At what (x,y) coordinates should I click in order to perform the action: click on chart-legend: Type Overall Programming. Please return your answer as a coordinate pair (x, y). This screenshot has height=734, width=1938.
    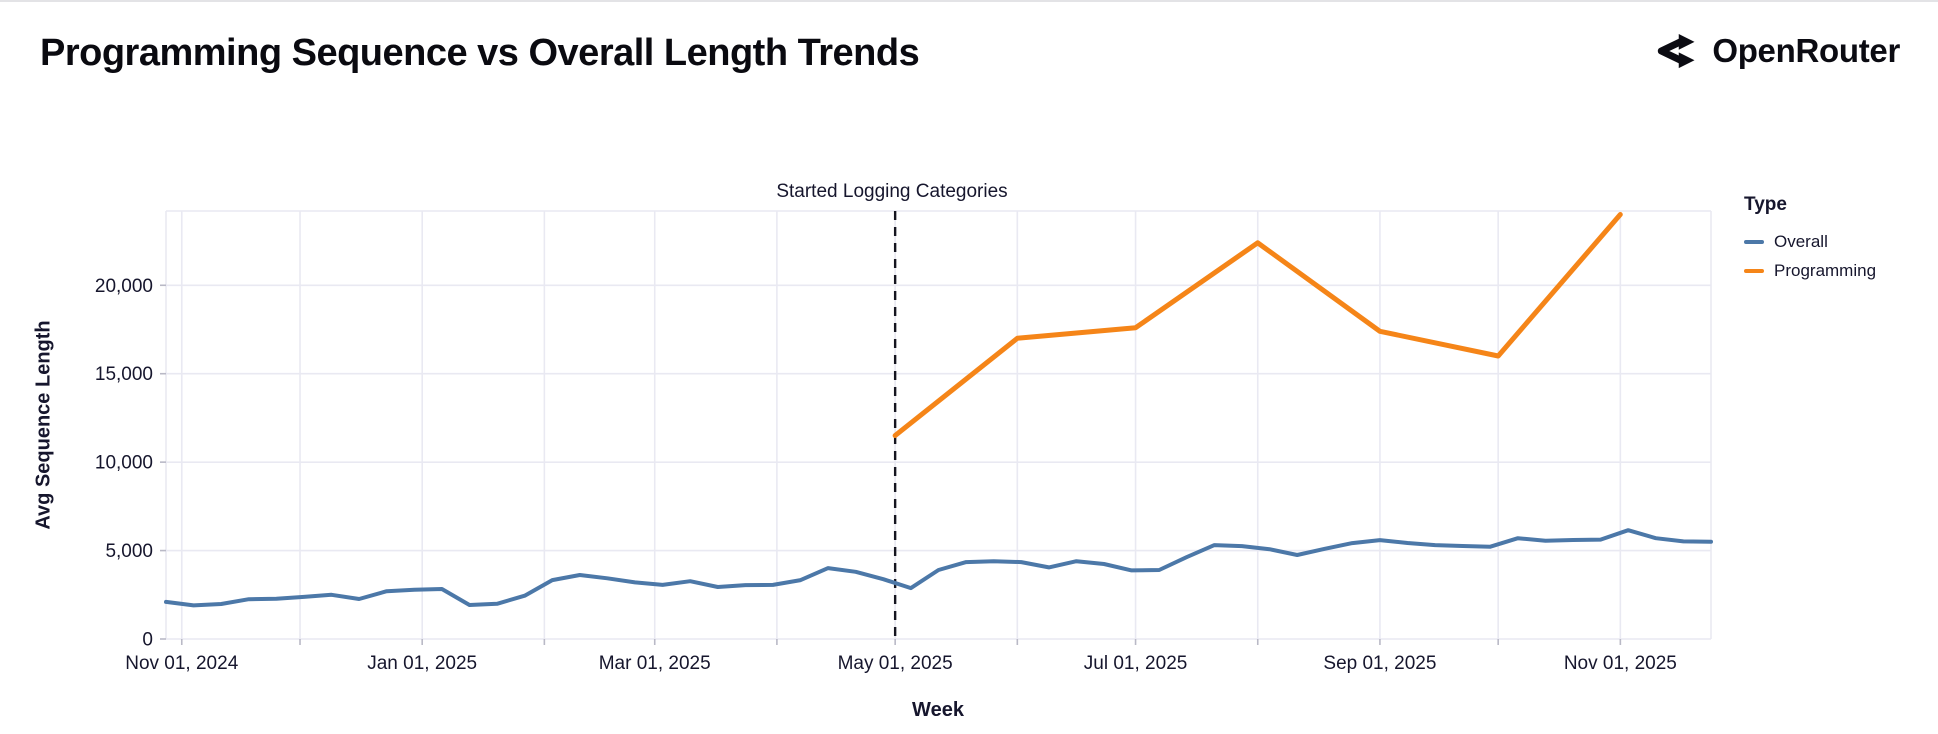
    Looking at the image, I should click on (1810, 242).